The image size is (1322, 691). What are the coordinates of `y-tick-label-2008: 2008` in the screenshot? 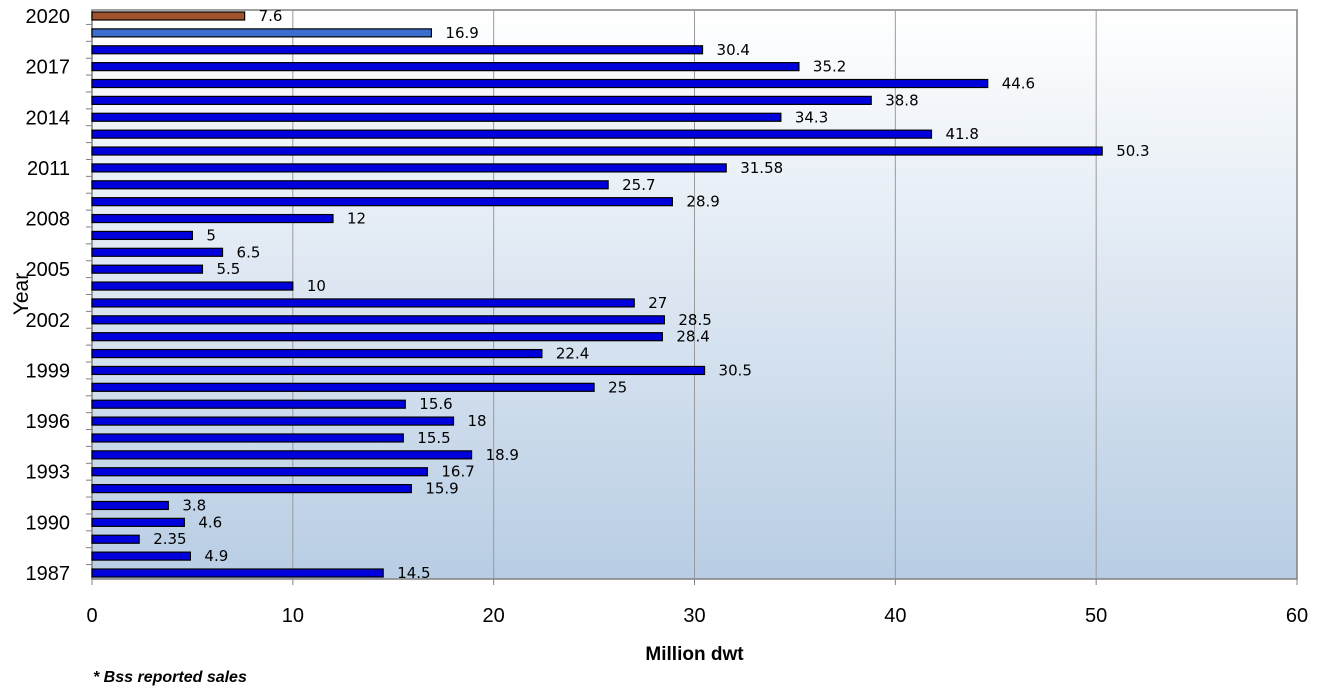 It's located at (48, 220).